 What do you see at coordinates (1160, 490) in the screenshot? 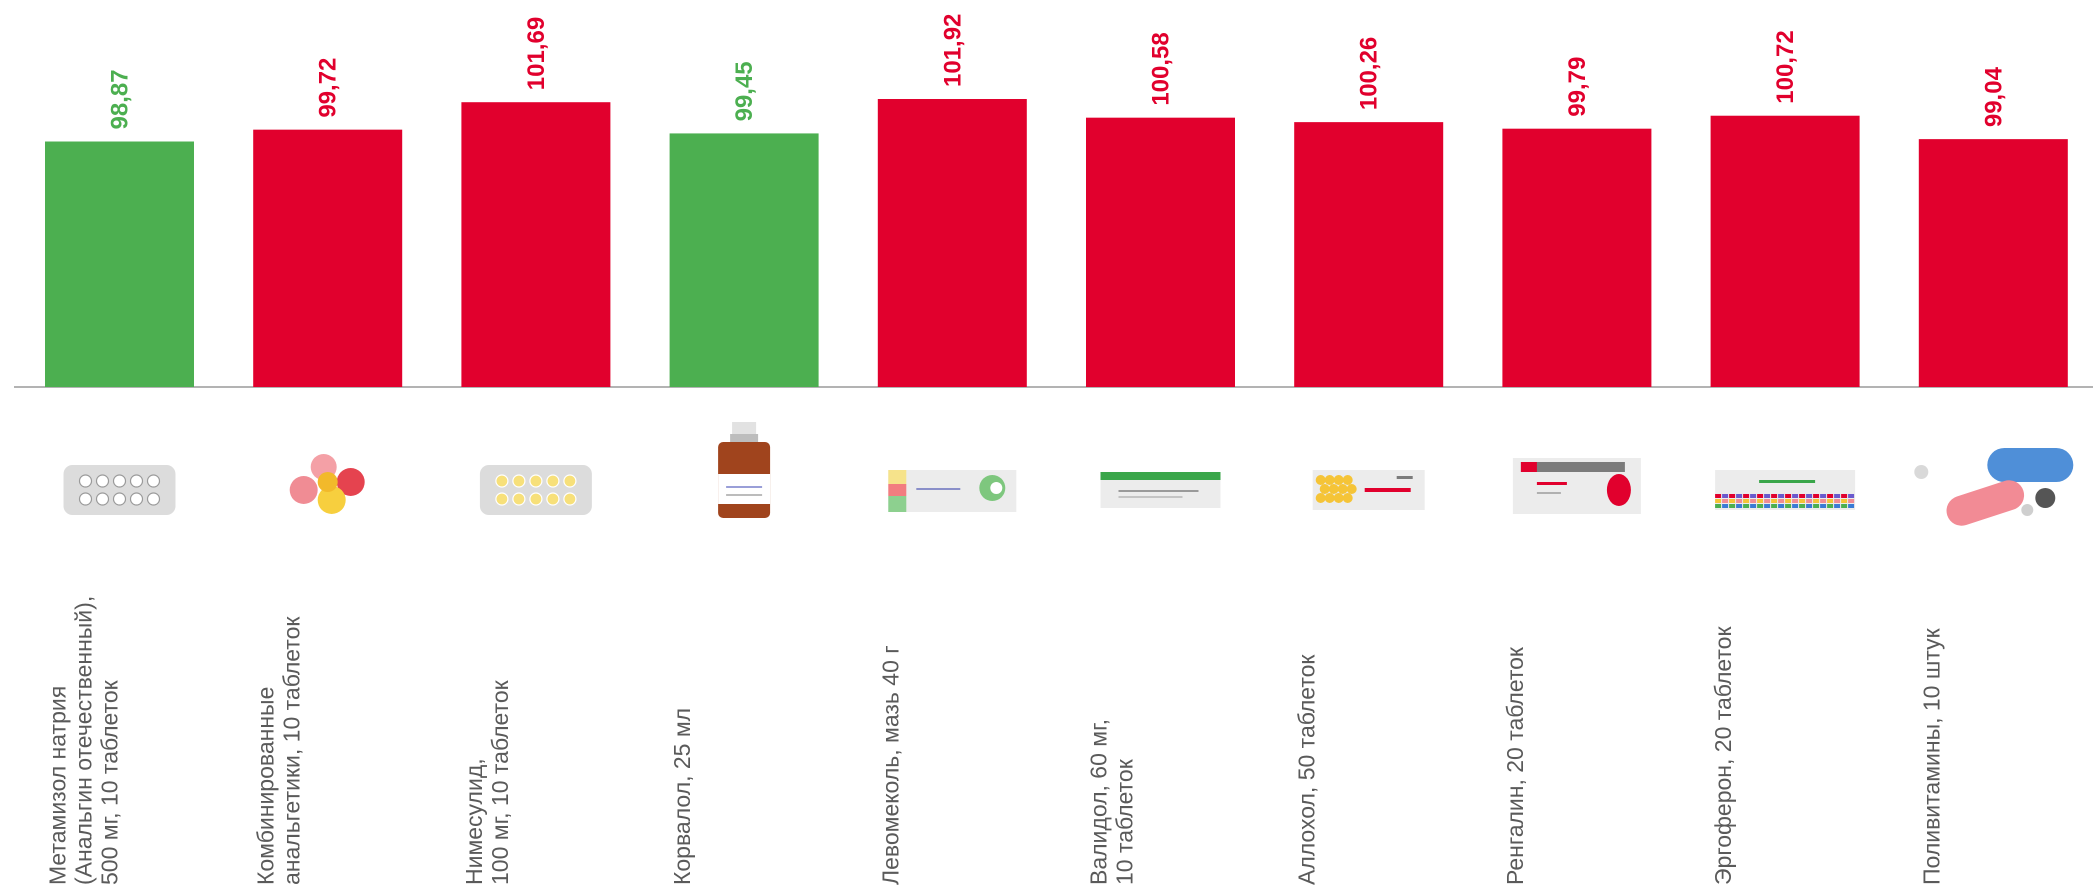
I see `green-box-icon` at bounding box center [1160, 490].